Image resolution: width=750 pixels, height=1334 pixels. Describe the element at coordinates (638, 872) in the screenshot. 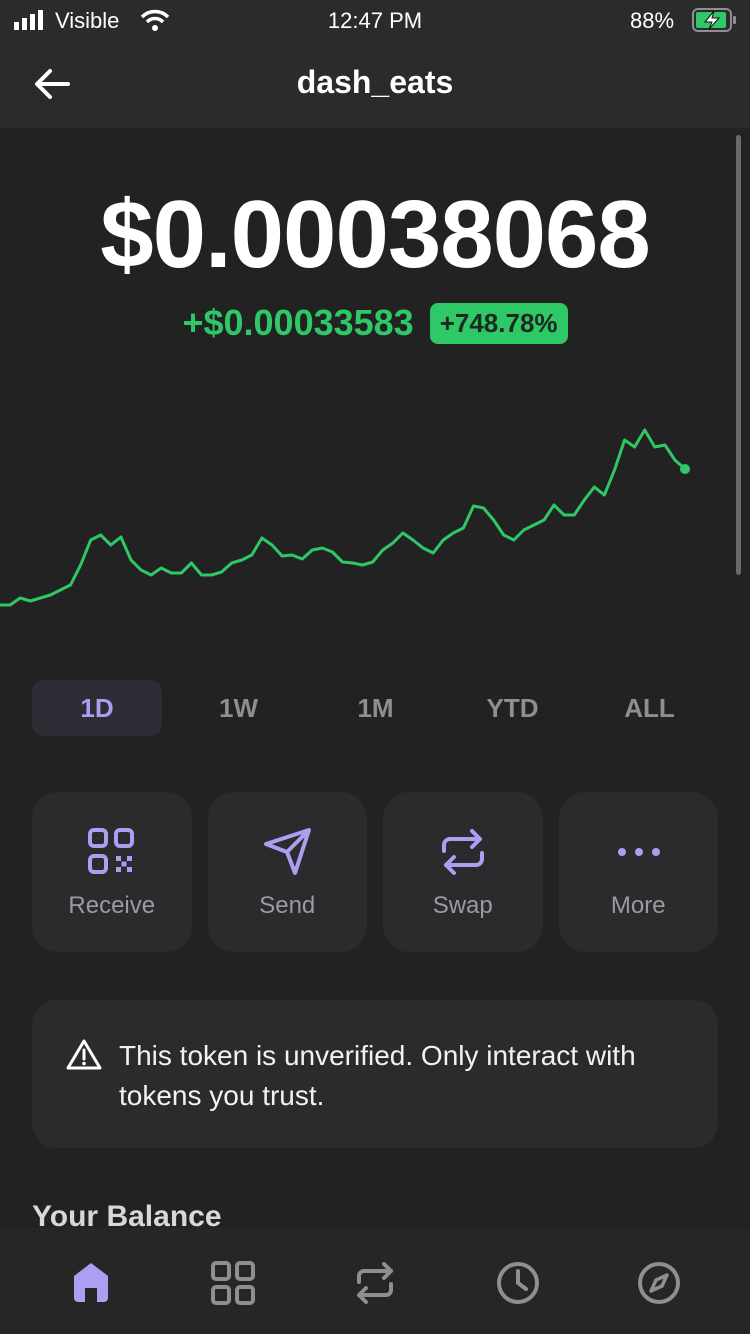

I see `more-button: More` at that location.